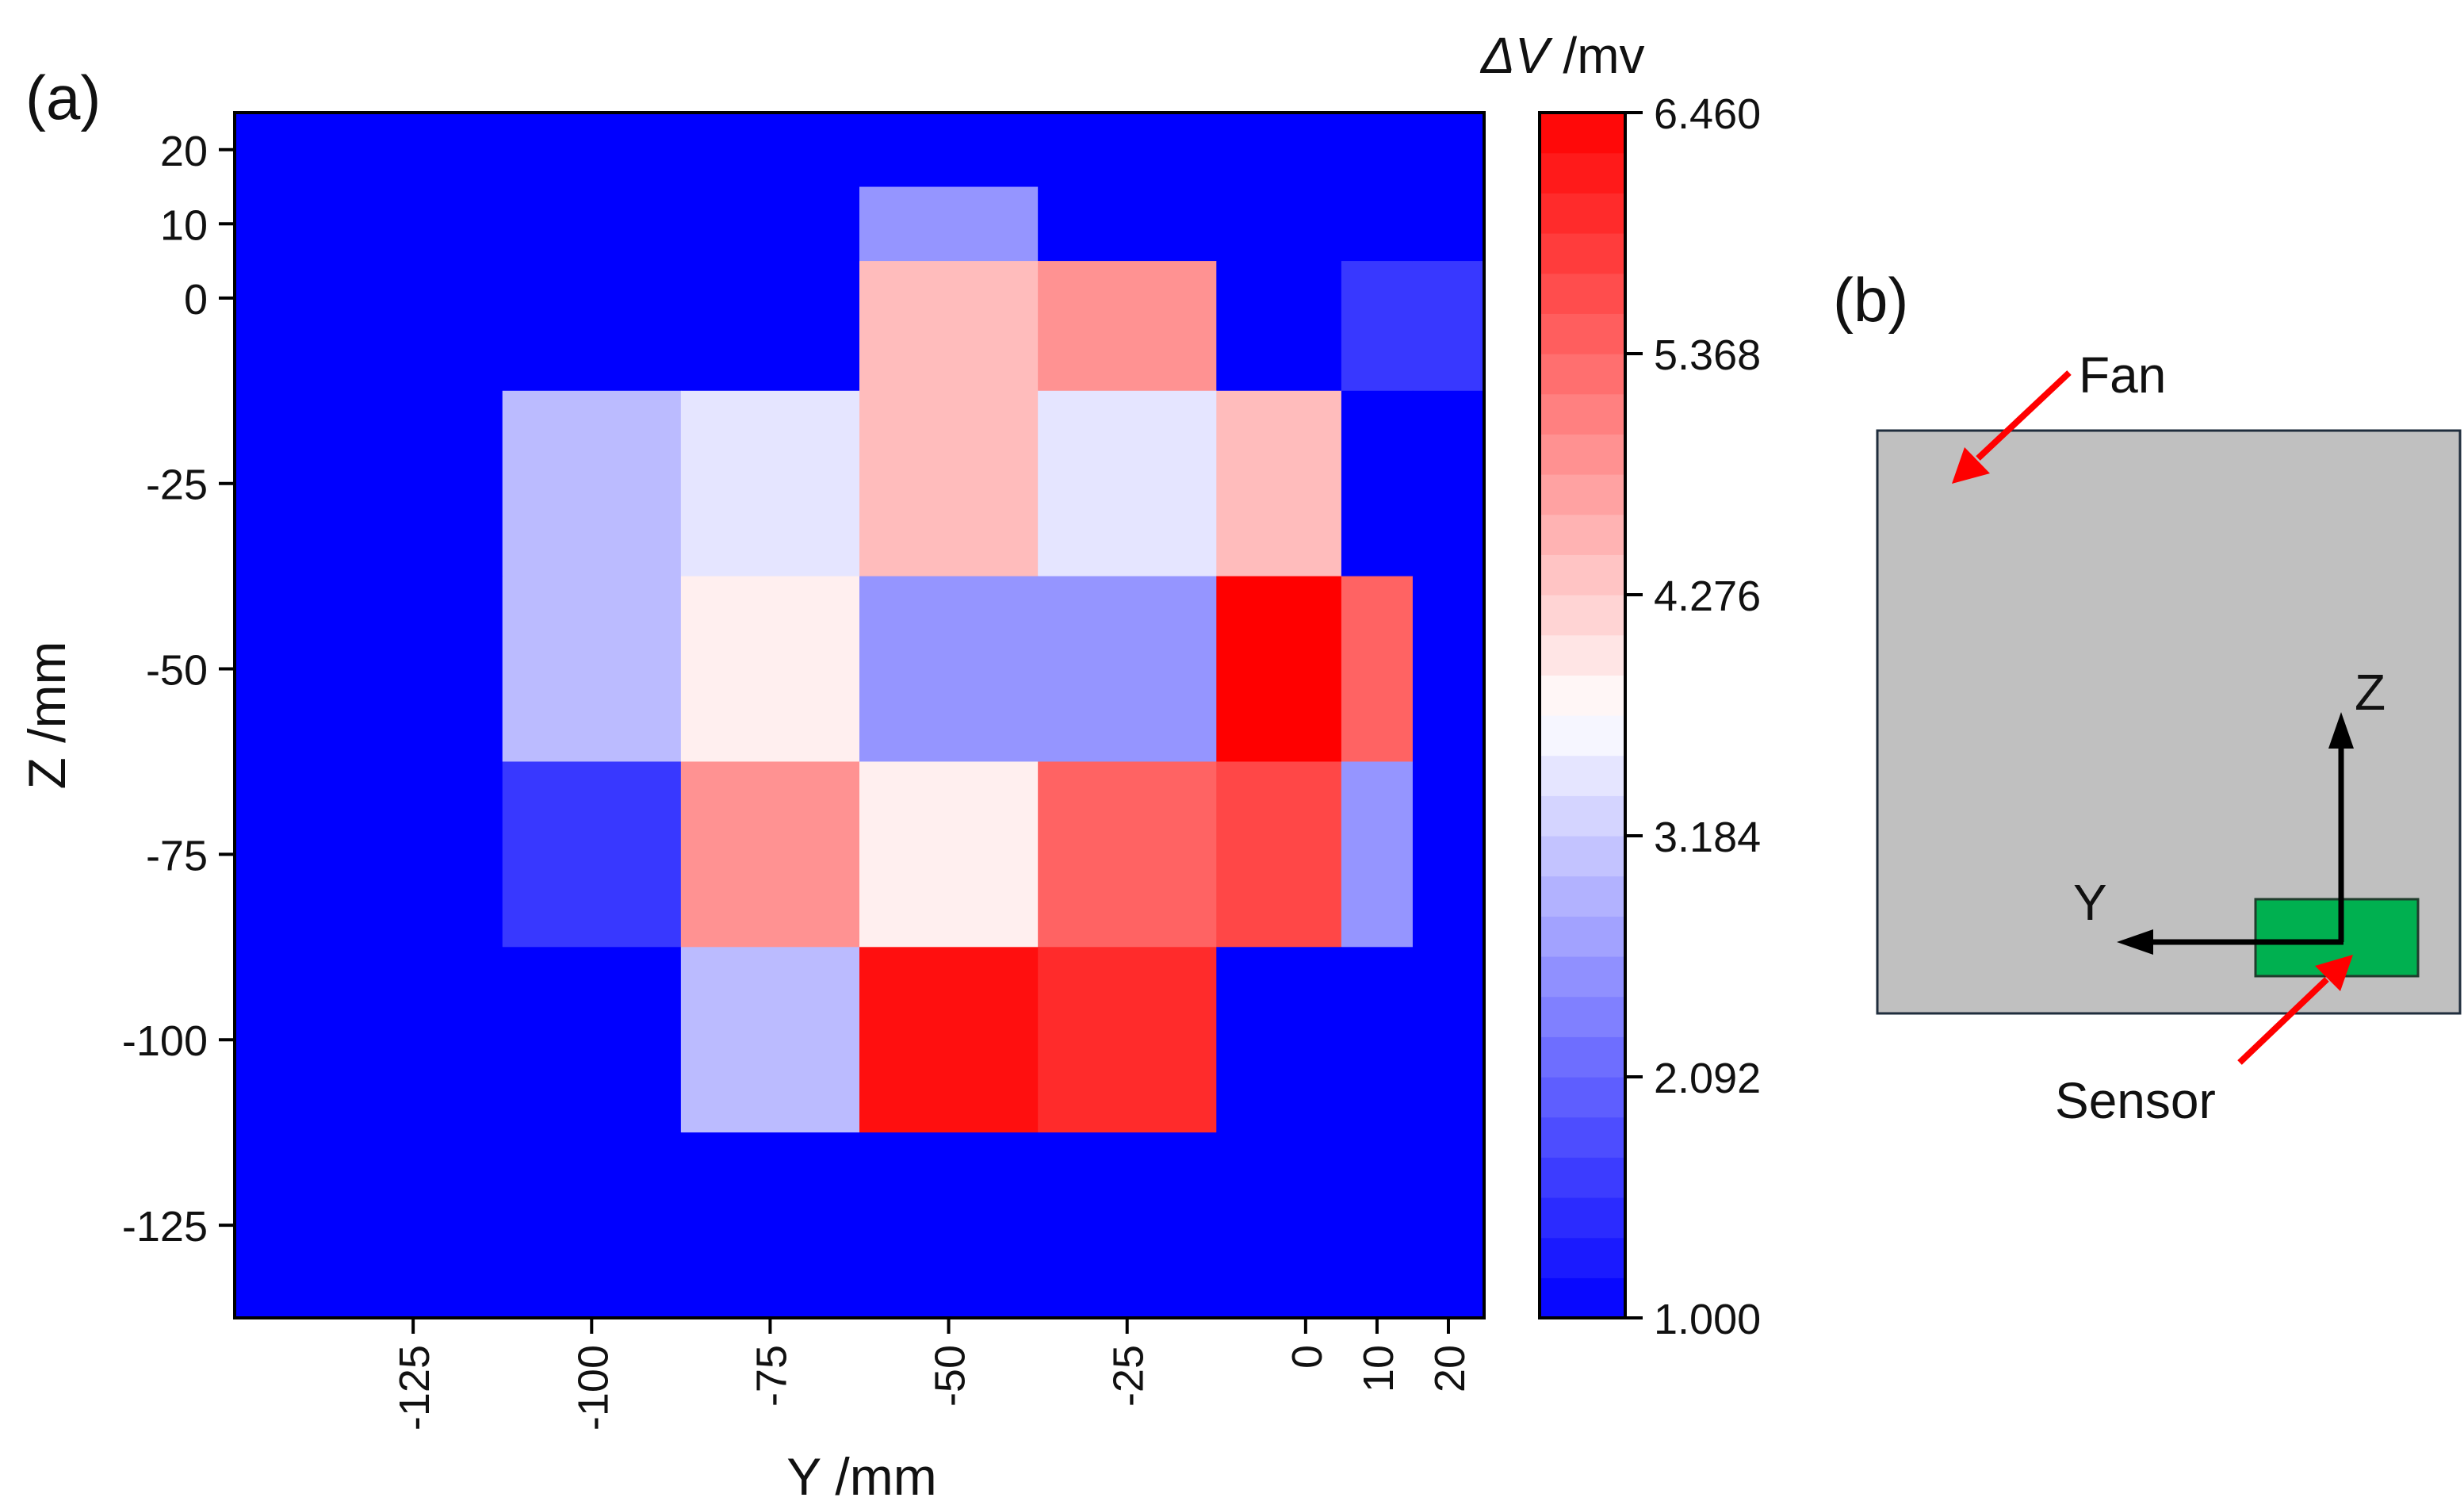 The width and height of the screenshot is (2464, 1509). What do you see at coordinates (1708, 596) in the screenshot?
I see `colorbar-tick-label: 4.276` at bounding box center [1708, 596].